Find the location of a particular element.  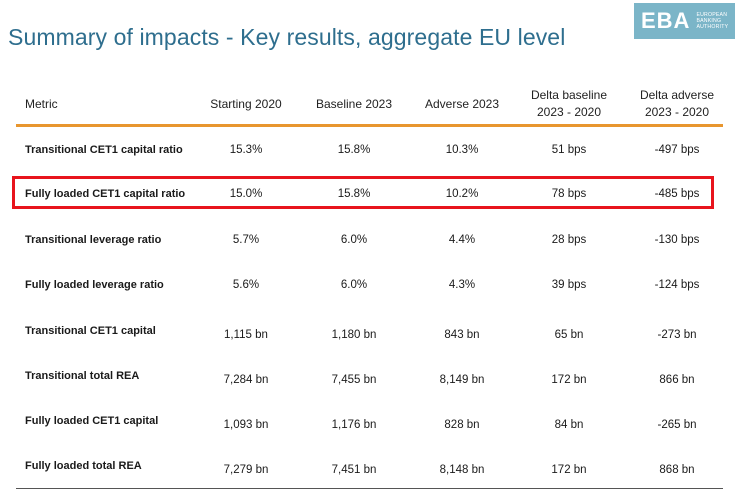

col-header-metric: Metric is located at coordinates (41, 103).